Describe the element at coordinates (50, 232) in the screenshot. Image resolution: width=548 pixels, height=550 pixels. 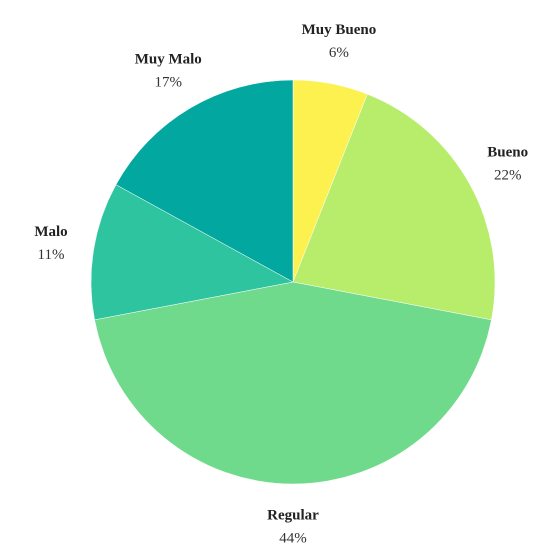
I see `slice-name: Malo` at that location.